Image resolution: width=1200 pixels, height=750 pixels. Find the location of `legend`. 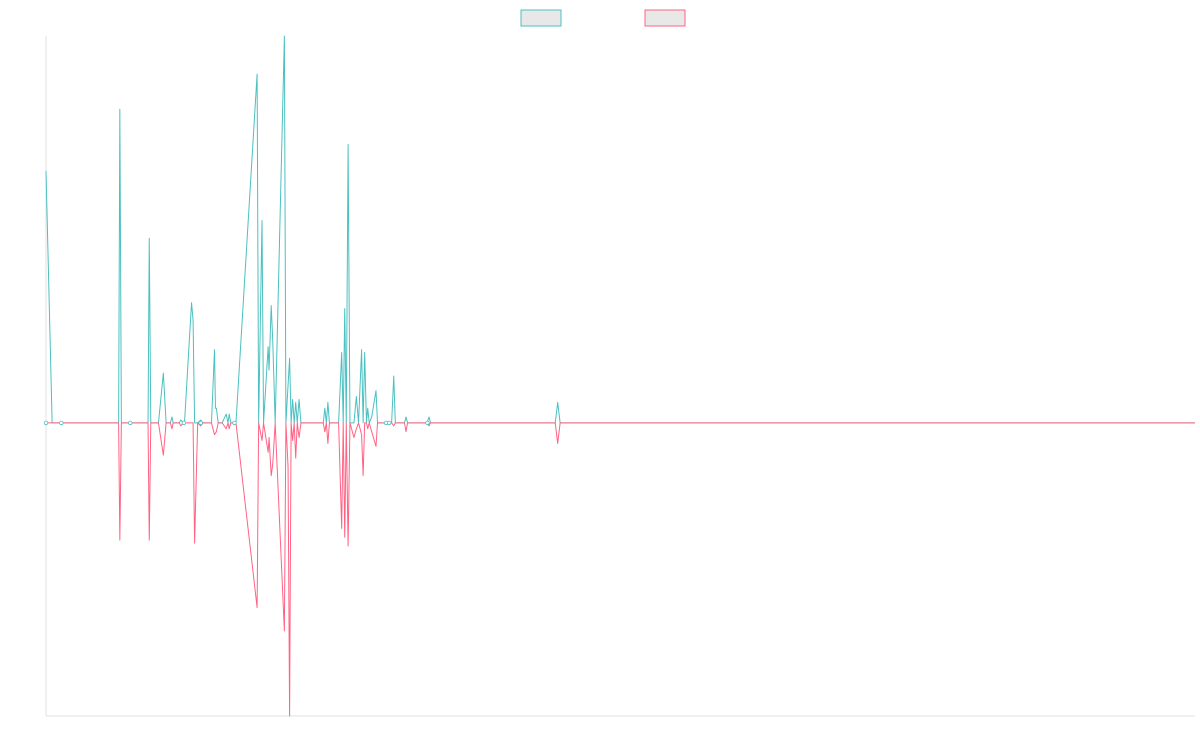

legend is located at coordinates (603, 18).